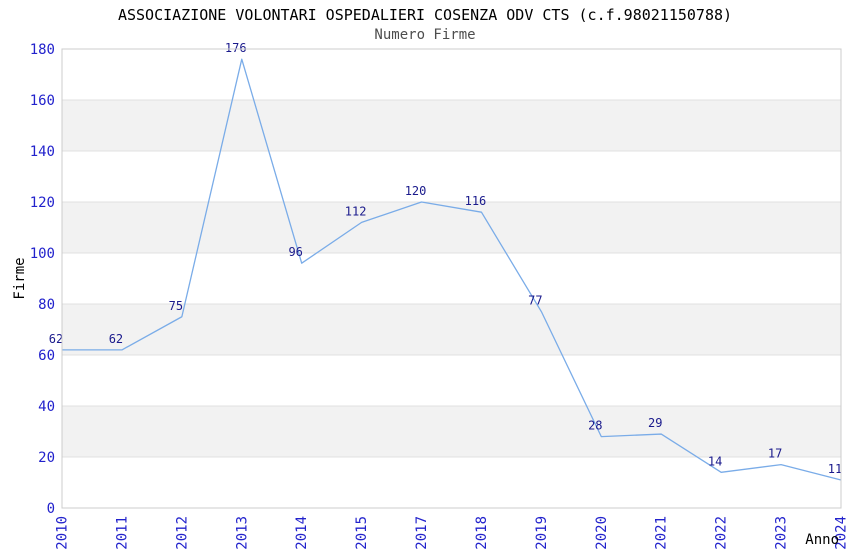 This screenshot has width=850, height=550. Describe the element at coordinates (841, 533) in the screenshot. I see `x-tick-label: 2024` at that location.